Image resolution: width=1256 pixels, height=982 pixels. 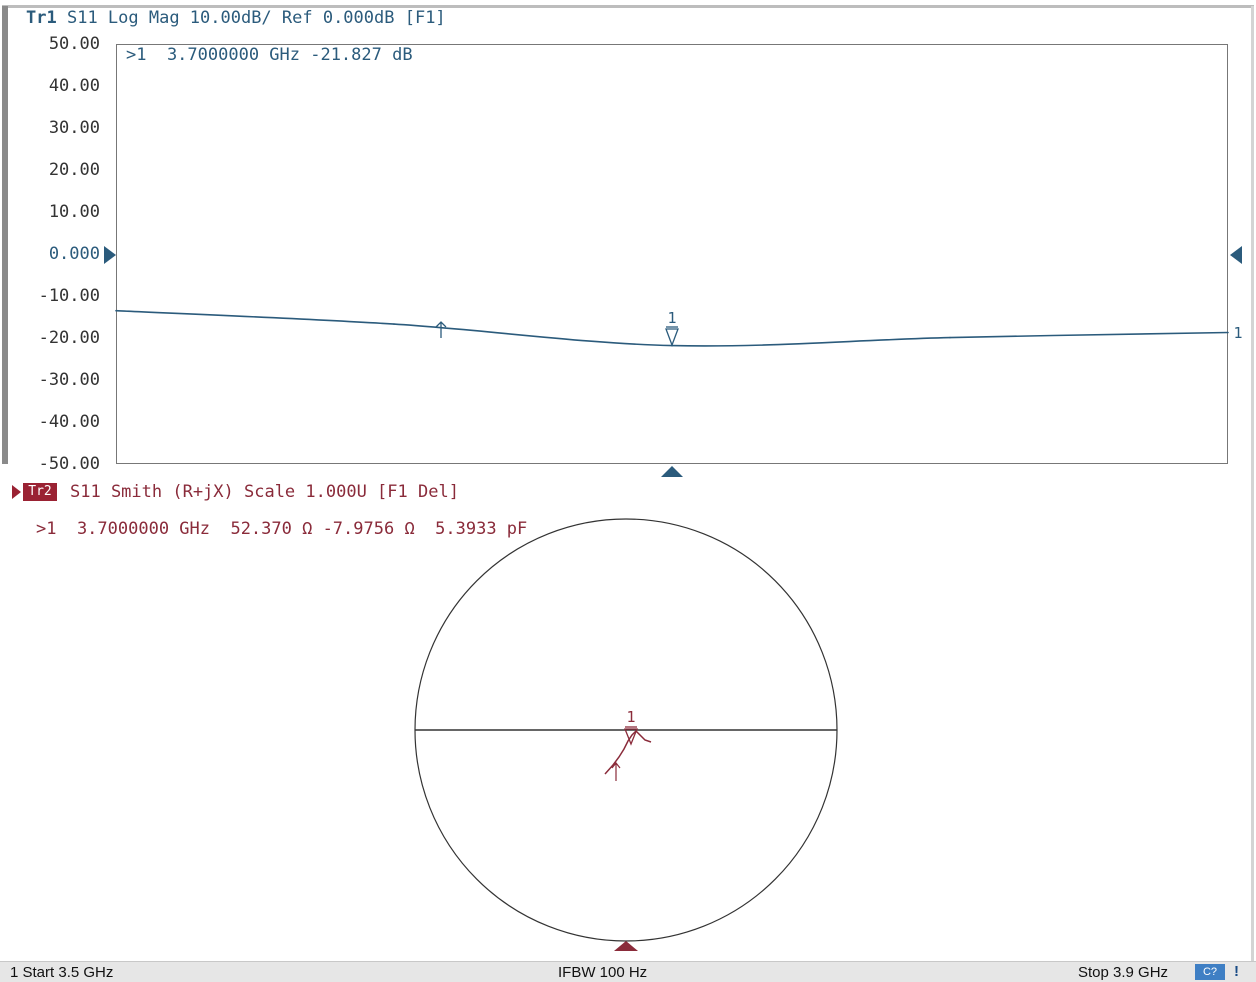 What do you see at coordinates (69, 422) in the screenshot?
I see `y-tick-label: -40.00` at bounding box center [69, 422].